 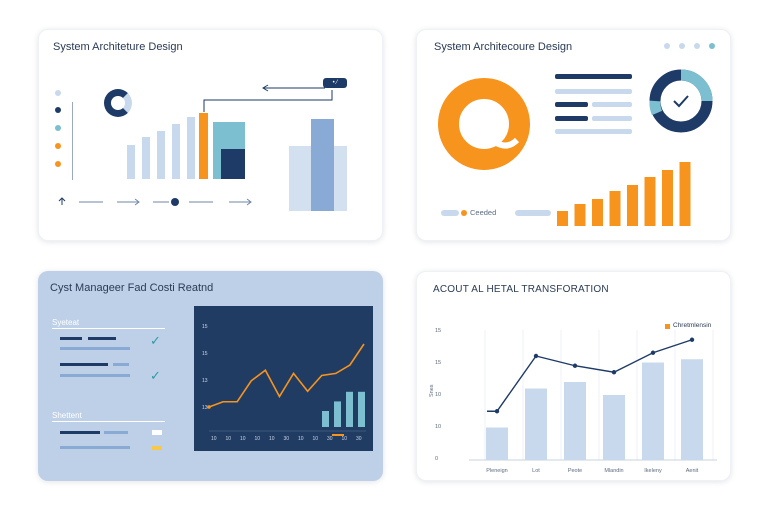 What do you see at coordinates (66, 322) in the screenshot?
I see `section-label: Syeteat` at bounding box center [66, 322].